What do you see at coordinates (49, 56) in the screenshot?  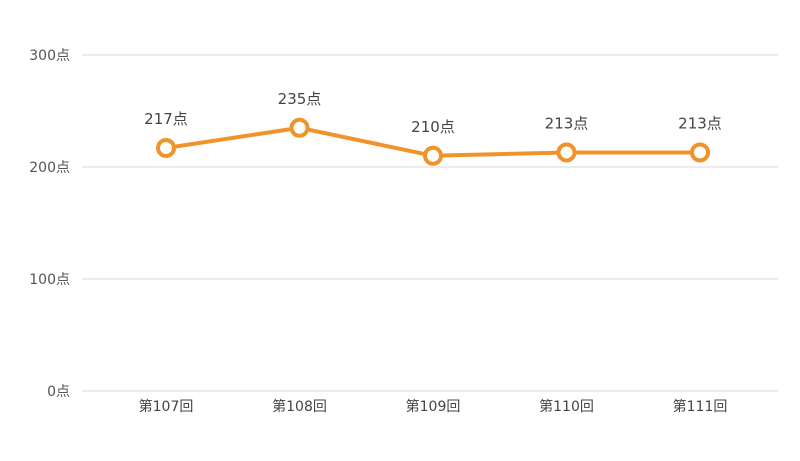 I see `y-tick-label: 300点` at bounding box center [49, 56].